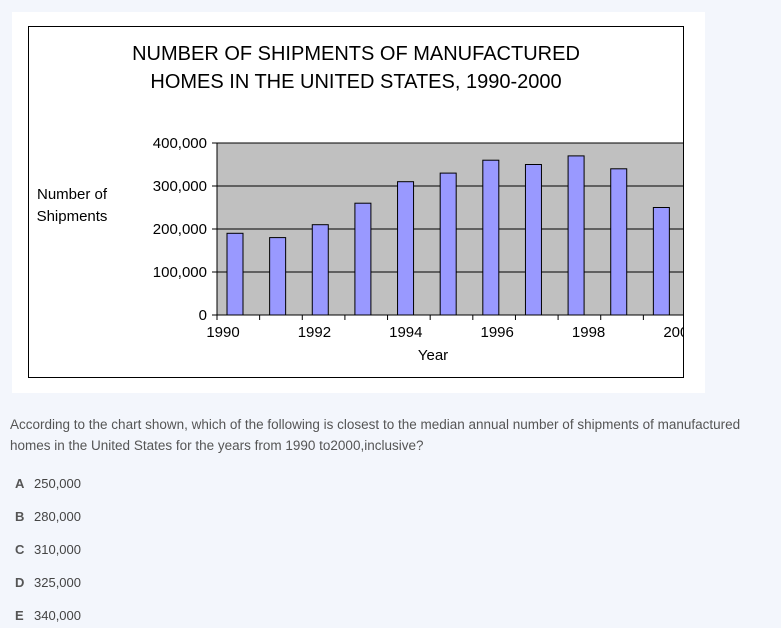 The width and height of the screenshot is (781, 628). I want to click on chart-title-line-1: NUMBER OF SHIPMENTS OF MANUFACTURED, so click(356, 54).